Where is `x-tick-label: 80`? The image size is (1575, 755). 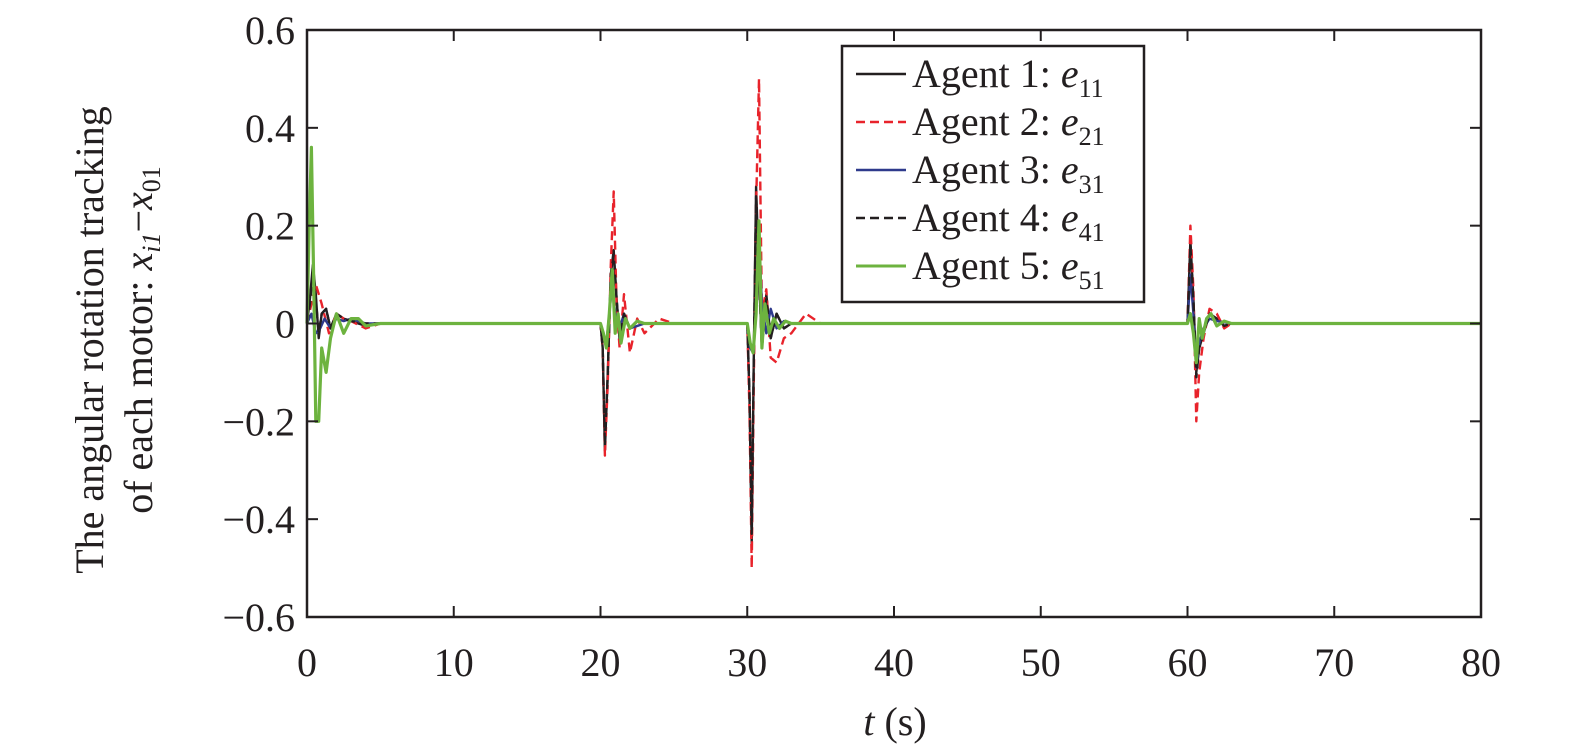 x-tick-label: 80 is located at coordinates (1481, 662).